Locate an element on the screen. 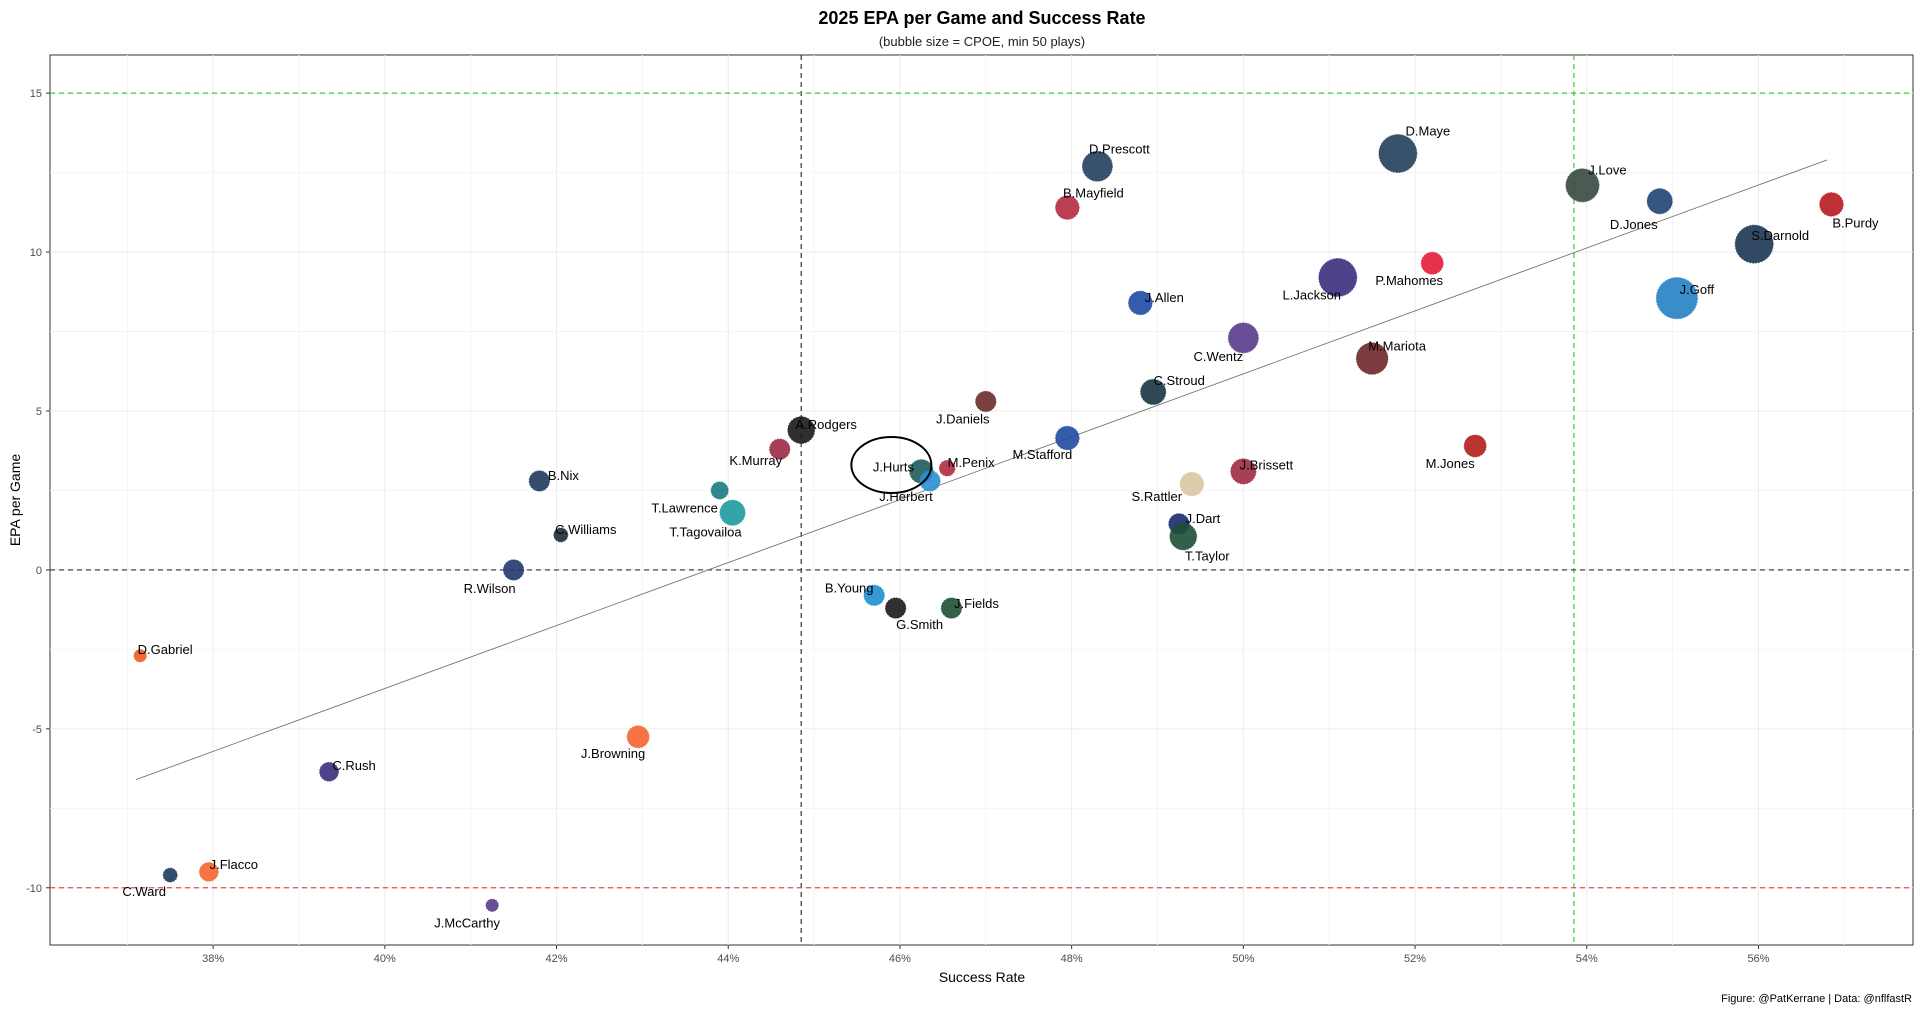  point-t-lawrence is located at coordinates (719, 490).